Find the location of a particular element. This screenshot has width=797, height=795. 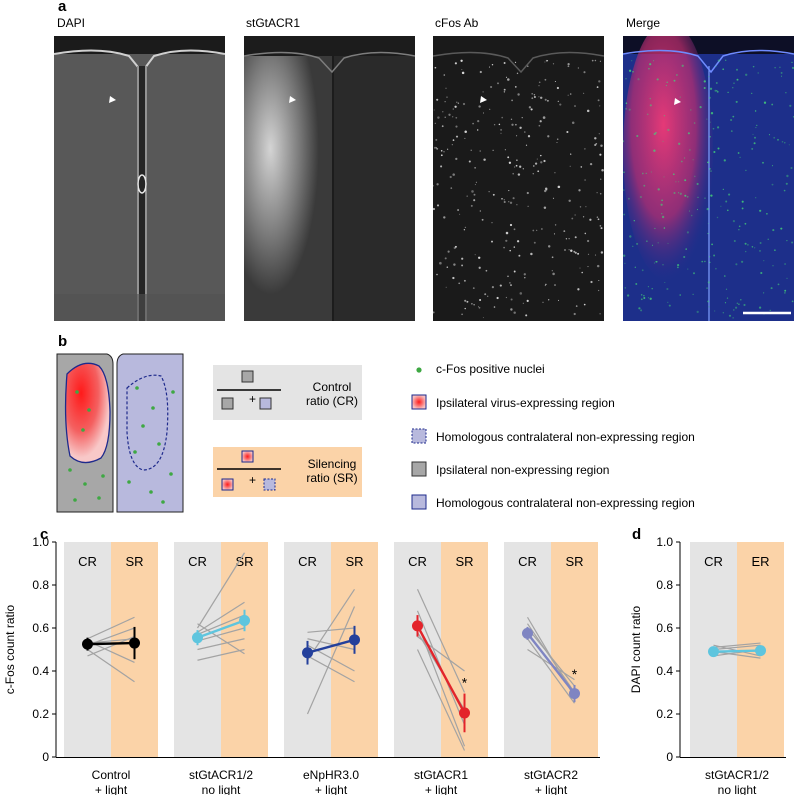

legend-ipsi-virus: Ipsilateral virus-expressing region is located at coordinates (525, 403).